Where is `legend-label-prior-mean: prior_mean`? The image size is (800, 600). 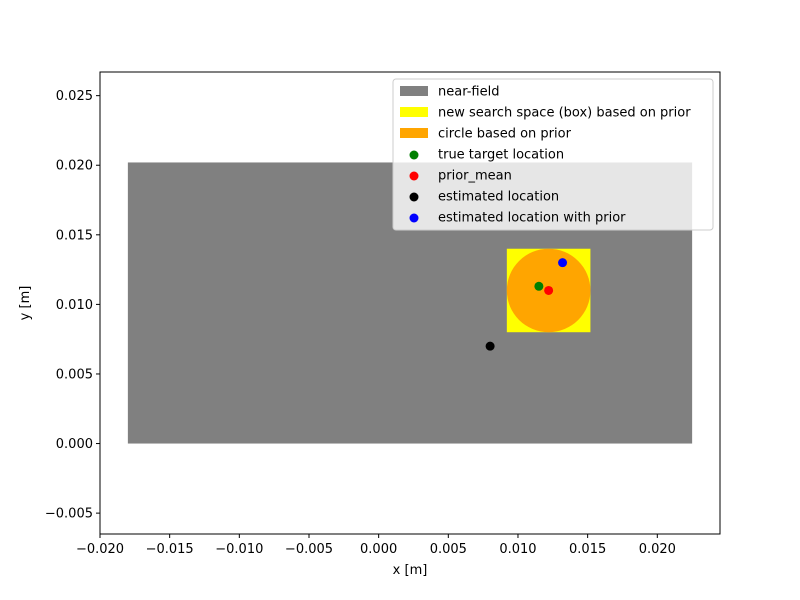
legend-label-prior-mean: prior_mean is located at coordinates (475, 176).